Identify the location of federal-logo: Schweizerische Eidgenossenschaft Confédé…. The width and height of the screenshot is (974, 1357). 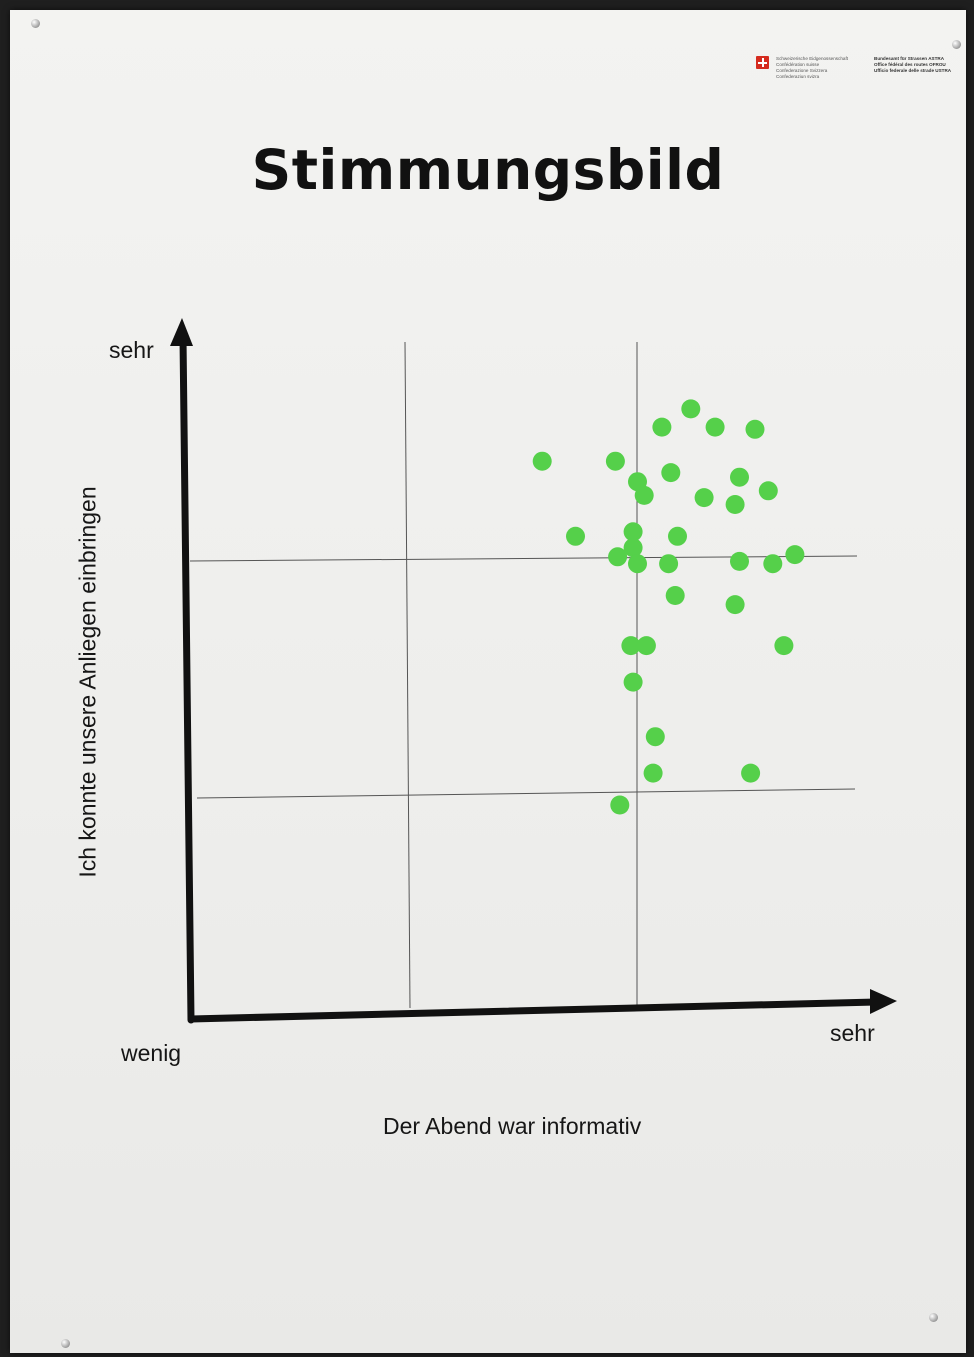
(861, 72).